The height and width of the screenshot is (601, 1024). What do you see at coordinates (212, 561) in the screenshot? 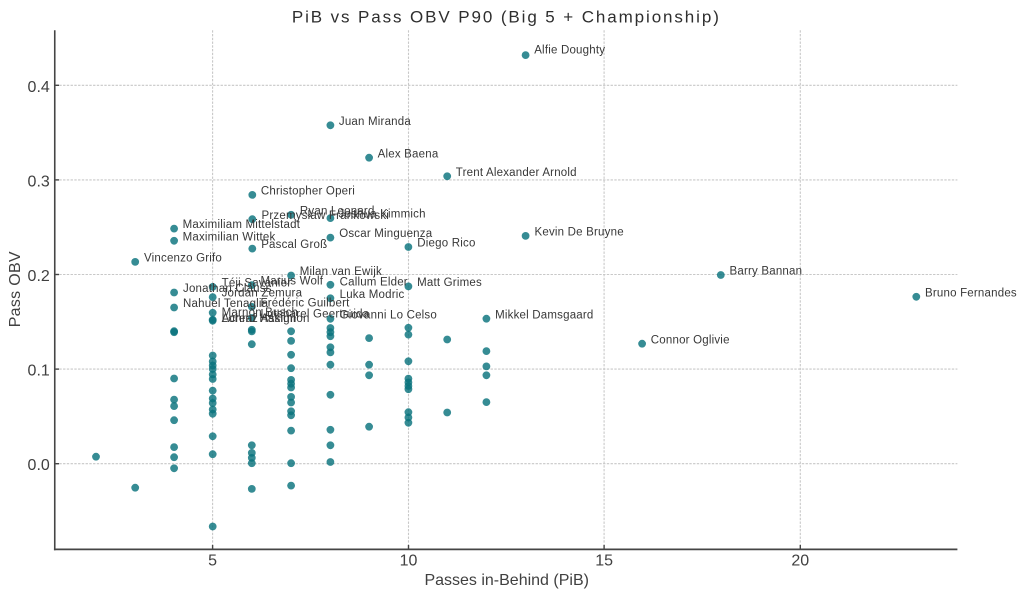
I see `svg-text: 5` at bounding box center [212, 561].